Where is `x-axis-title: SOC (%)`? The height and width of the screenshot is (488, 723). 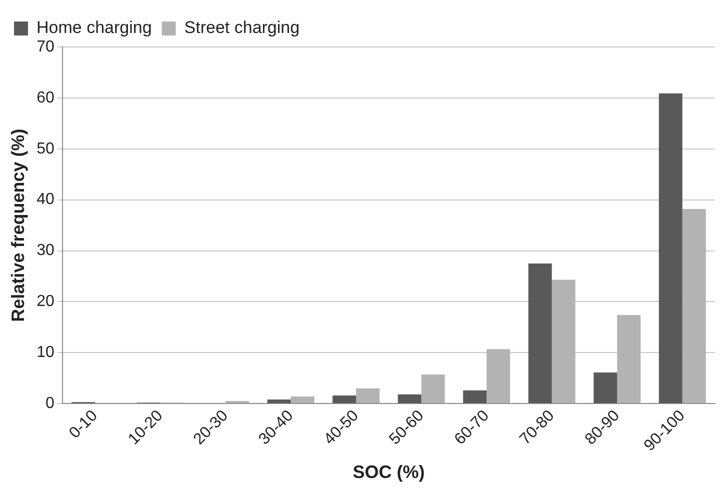 x-axis-title: SOC (%) is located at coordinates (388, 472).